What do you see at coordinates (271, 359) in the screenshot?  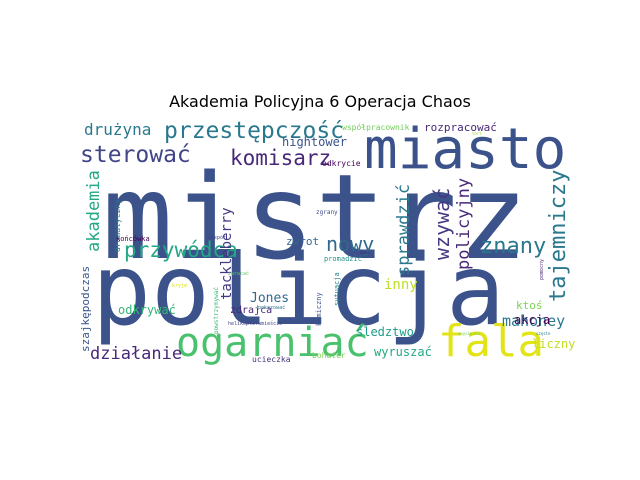 I see `cloud-word: ucieczka` at bounding box center [271, 359].